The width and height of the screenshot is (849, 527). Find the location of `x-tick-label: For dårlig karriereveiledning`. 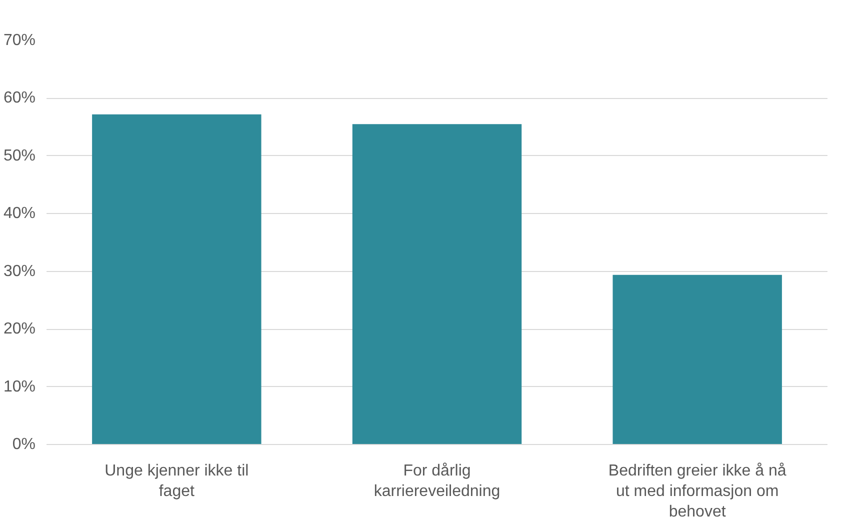

x-tick-label: For dårlig karriereveiledning is located at coordinates (437, 481).